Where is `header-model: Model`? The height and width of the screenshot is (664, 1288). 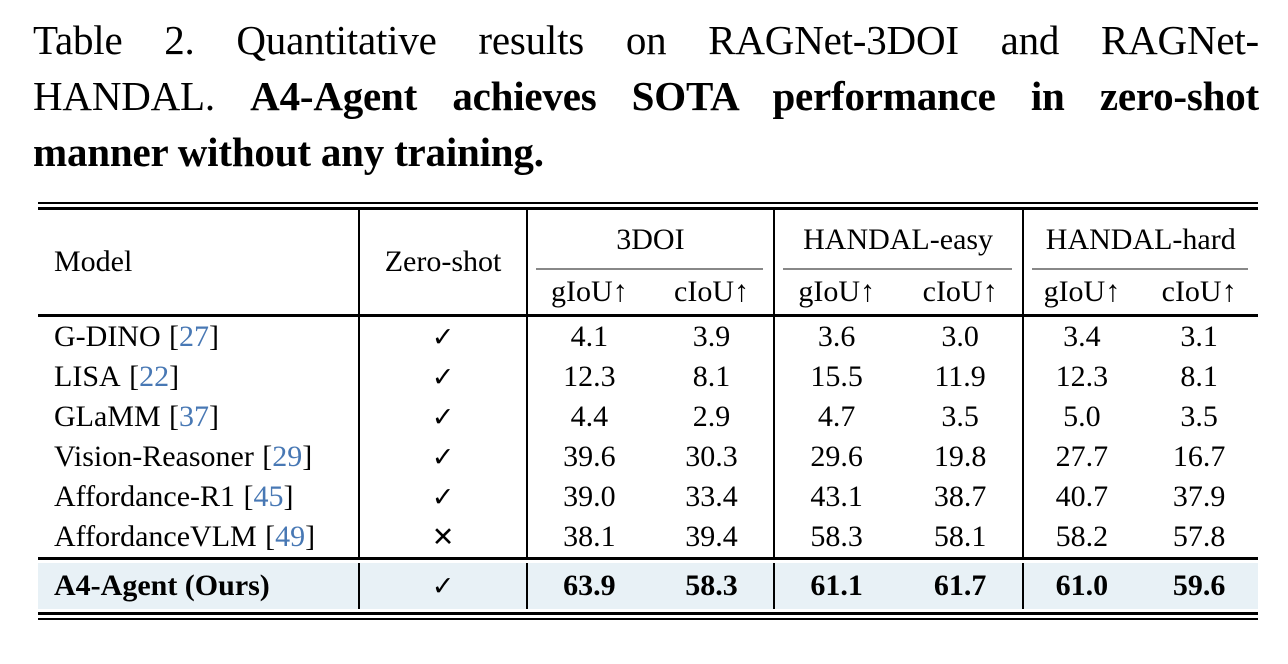
header-model: Model is located at coordinates (199, 263).